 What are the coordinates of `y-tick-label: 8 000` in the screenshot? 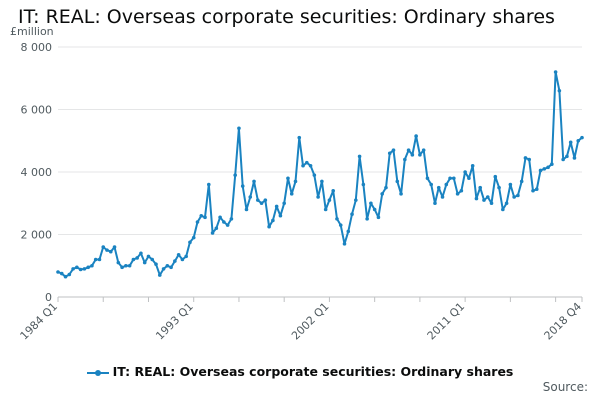 It's located at (37, 47).